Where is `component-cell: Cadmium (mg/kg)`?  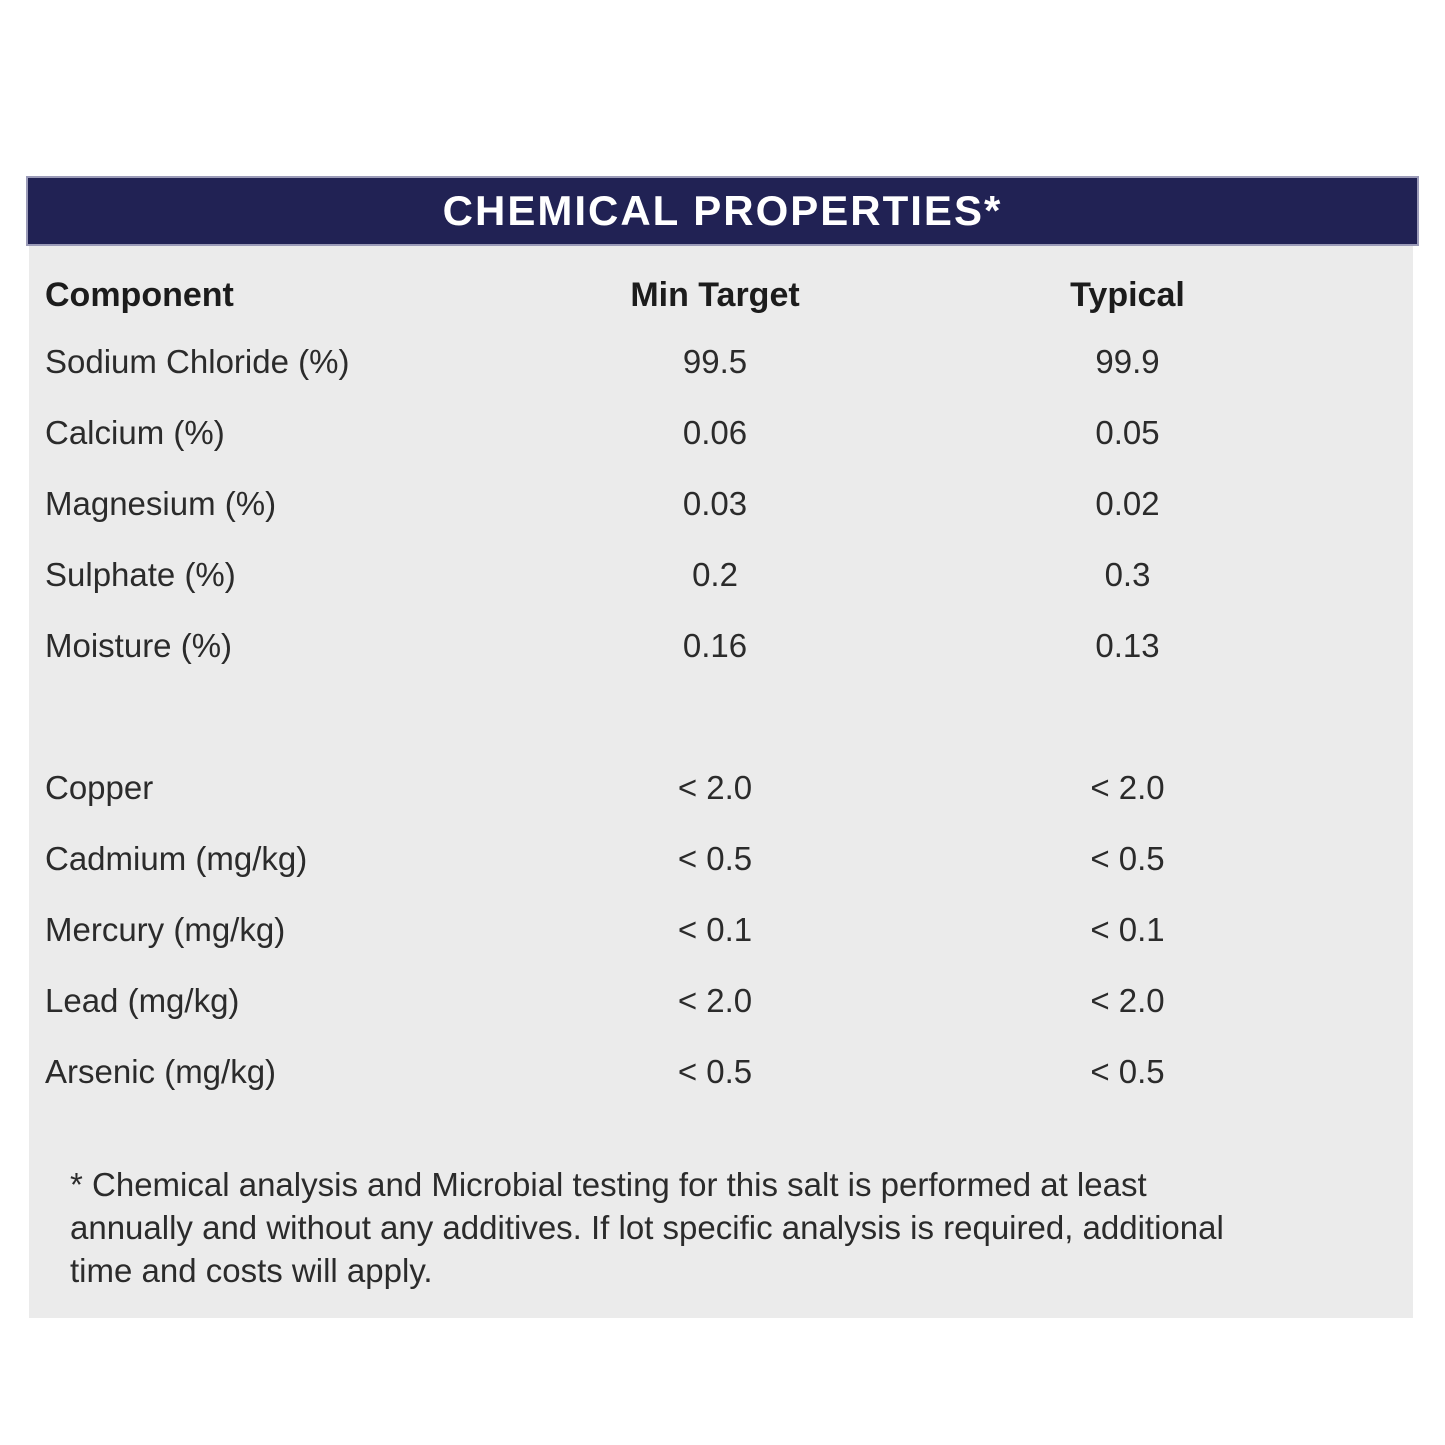
component-cell: Cadmium (mg/kg) is located at coordinates (176, 858).